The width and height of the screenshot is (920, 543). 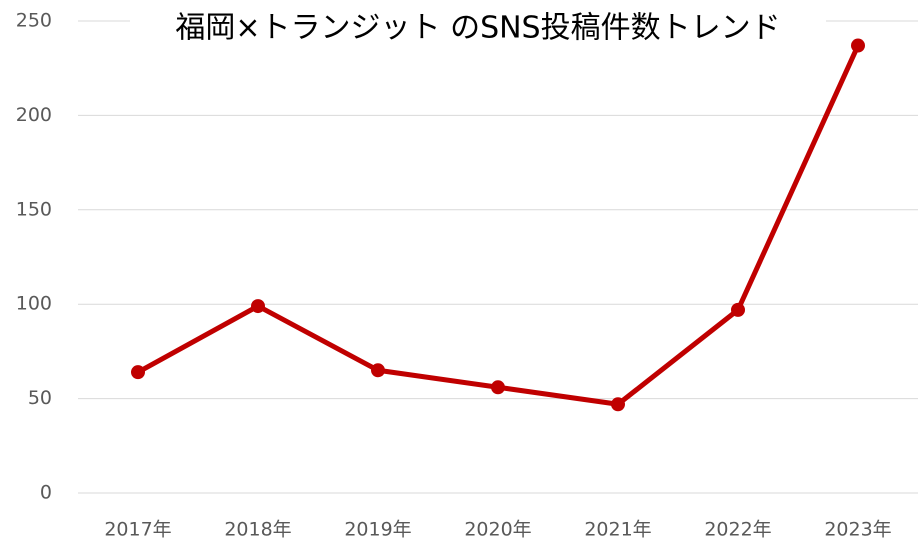 What do you see at coordinates (34, 304) in the screenshot?
I see `y-tick-label: 100` at bounding box center [34, 304].